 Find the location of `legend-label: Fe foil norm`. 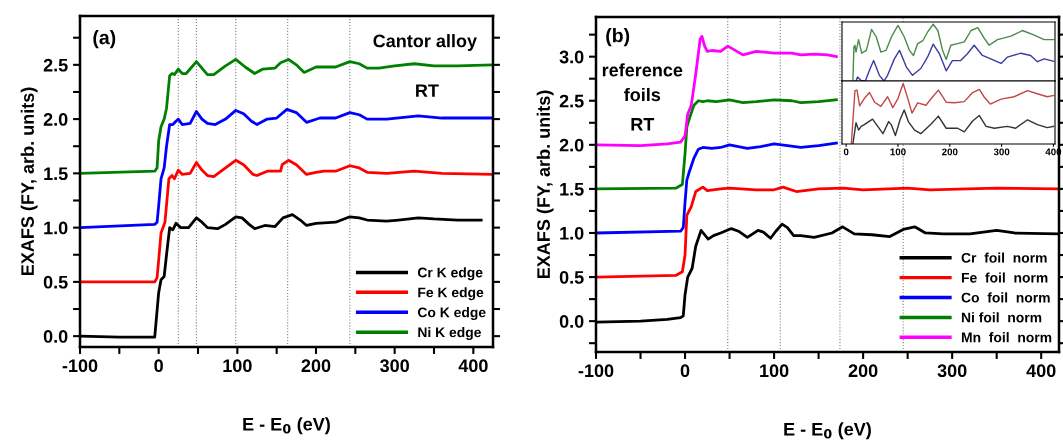

legend-label: Fe foil norm is located at coordinates (1004, 277).